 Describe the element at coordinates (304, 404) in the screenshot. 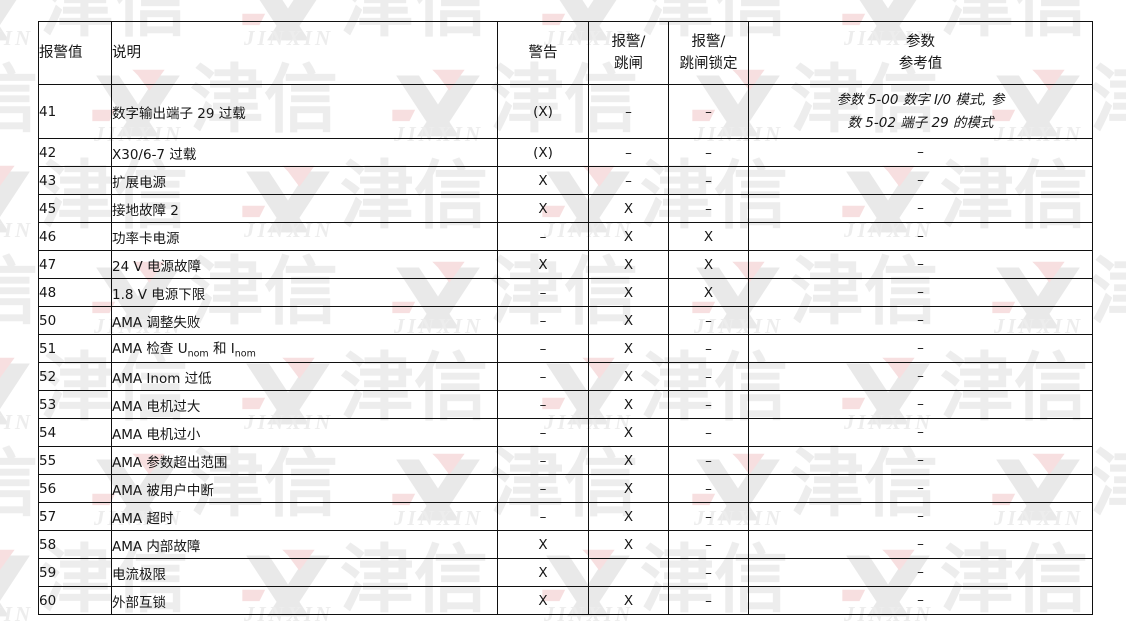

I see `cell-description: AMA 电机过大` at that location.